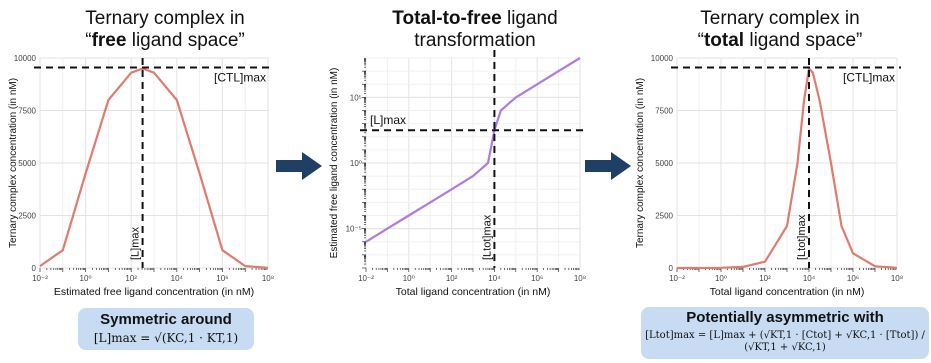 This screenshot has width=931, height=363. I want to click on arrow-shape-right, so click(608, 166).